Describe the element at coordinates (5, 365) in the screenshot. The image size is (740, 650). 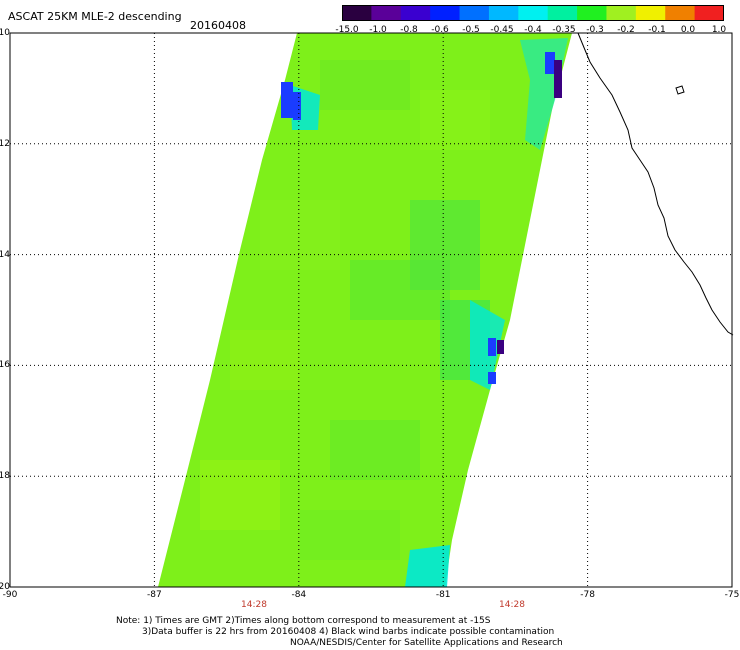
I see `latitude-label: -16` at that location.